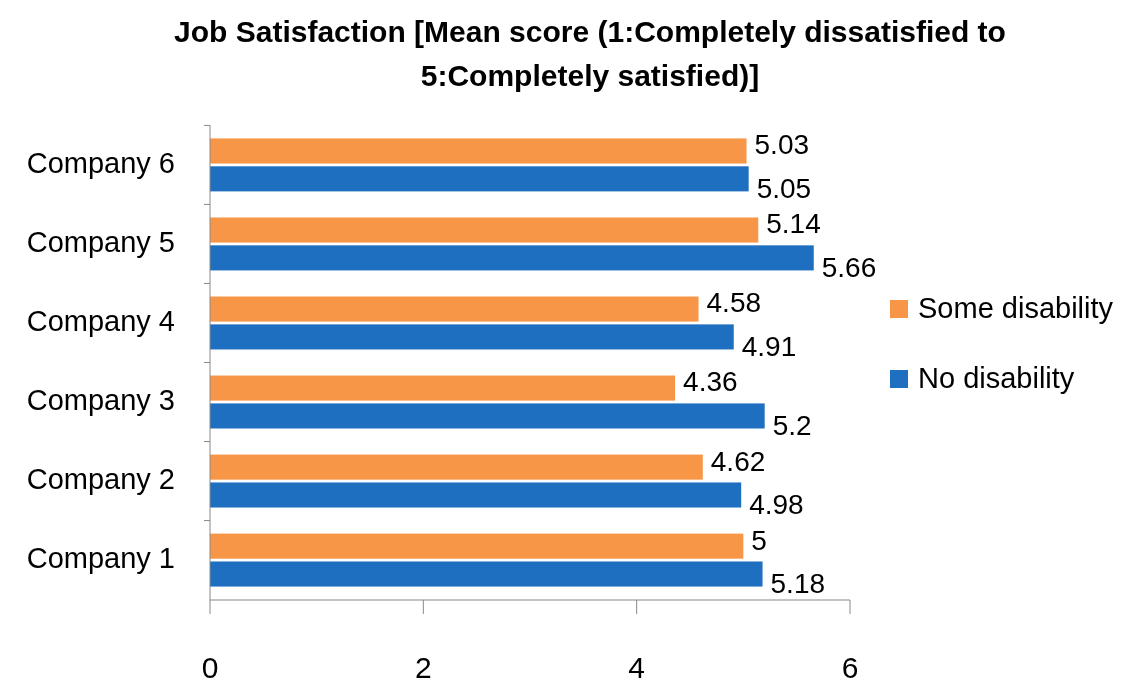 The image size is (1141, 691). What do you see at coordinates (100, 399) in the screenshot?
I see `y-tick-label: Company 3` at bounding box center [100, 399].